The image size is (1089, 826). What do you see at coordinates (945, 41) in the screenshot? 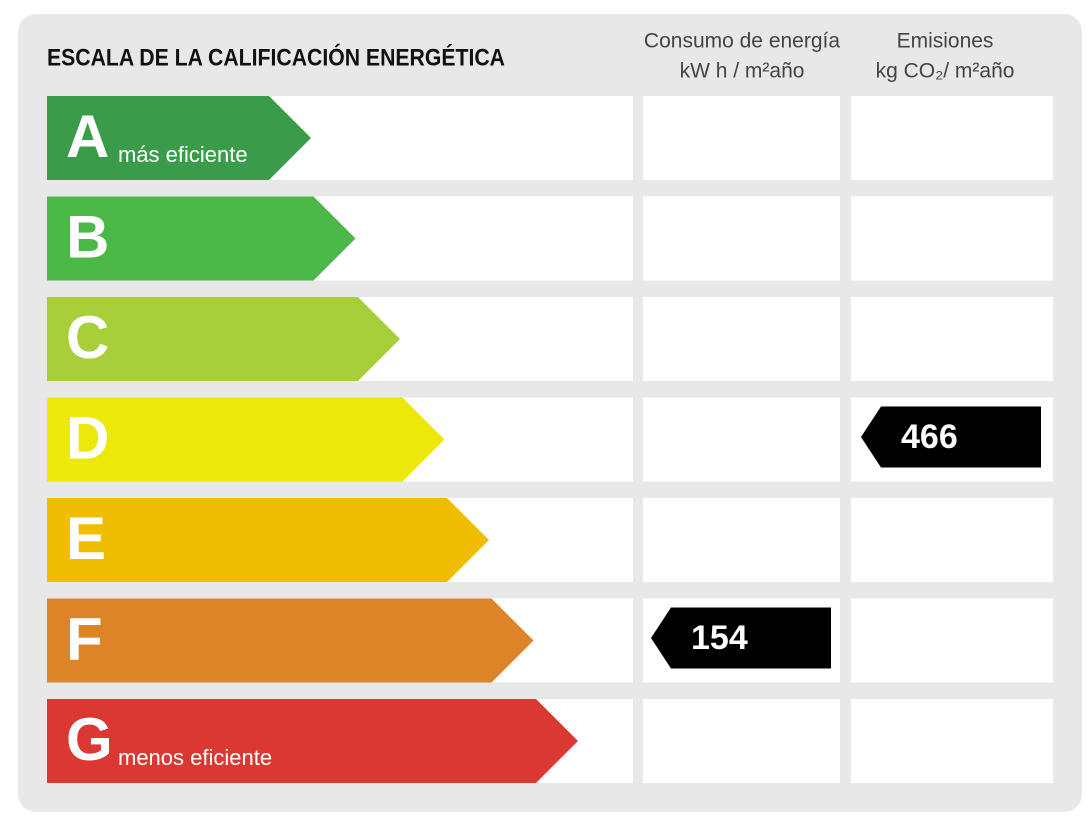
I see `column-title: Emisiones` at bounding box center [945, 41].